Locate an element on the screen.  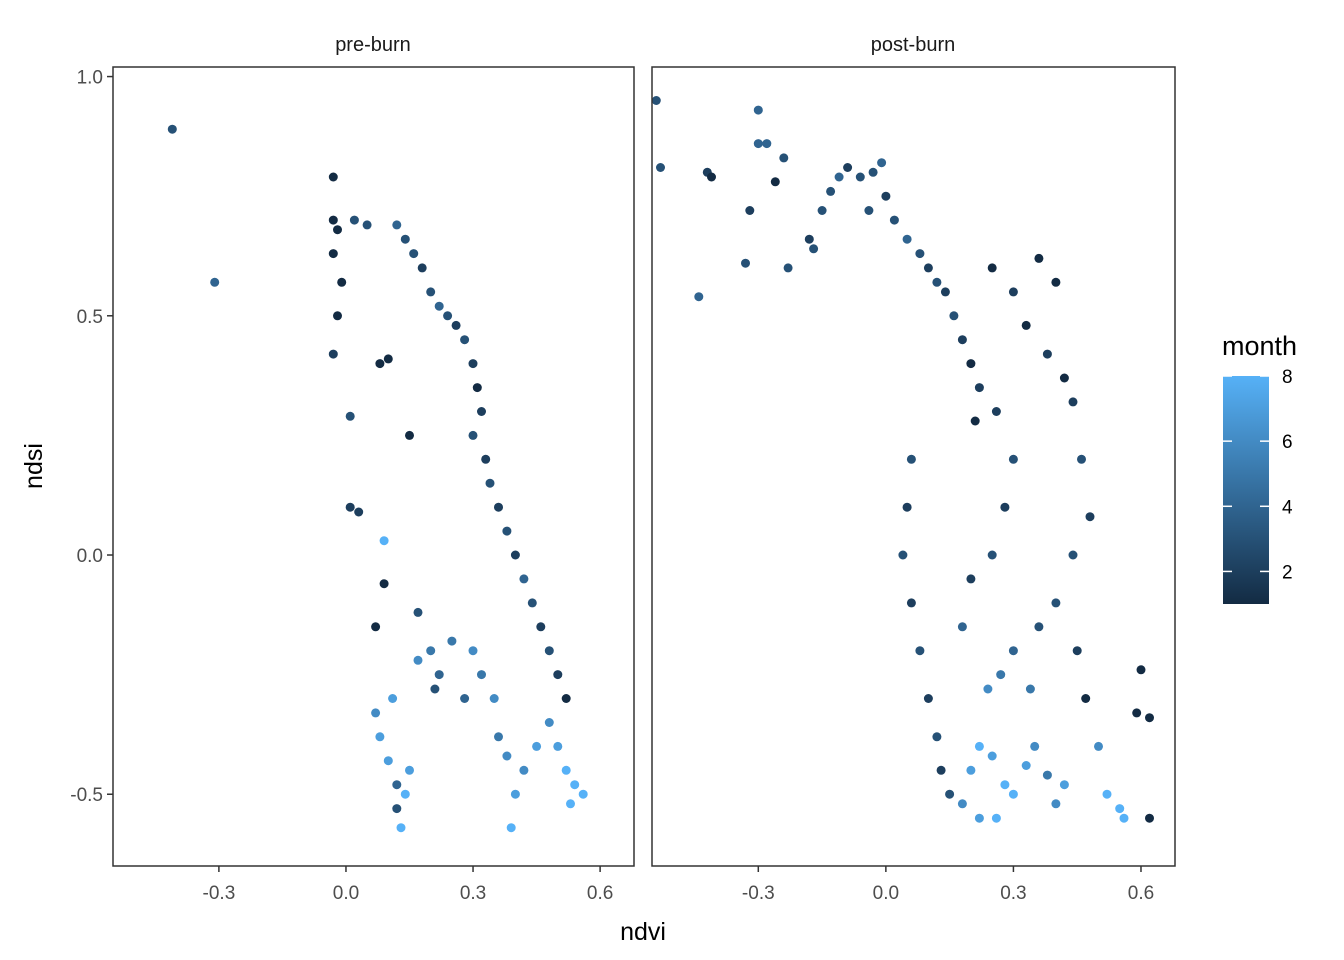
x-tick-label: -0.3 is located at coordinates (758, 893).